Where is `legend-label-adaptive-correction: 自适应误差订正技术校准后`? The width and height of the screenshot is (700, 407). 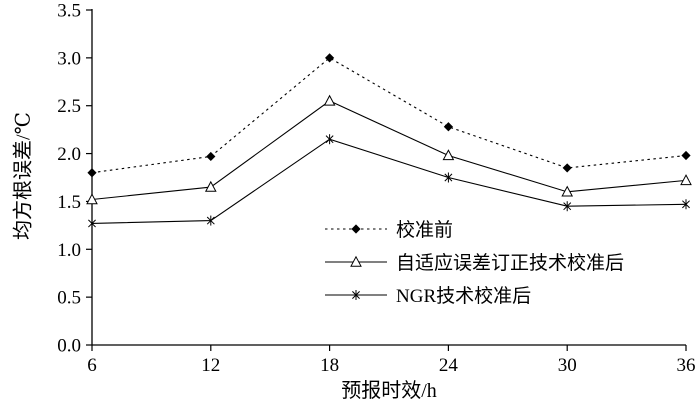 legend-label-adaptive-correction: 自适应误差订正技术校准后 is located at coordinates (510, 263).